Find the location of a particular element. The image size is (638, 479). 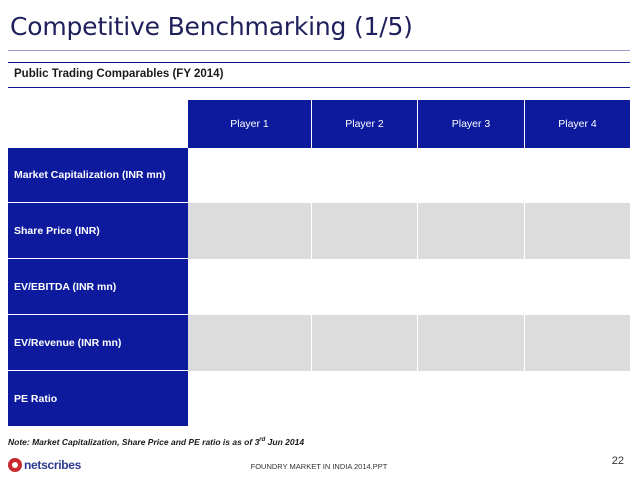

row-label-share-price: Share Price (INR) is located at coordinates (98, 231).